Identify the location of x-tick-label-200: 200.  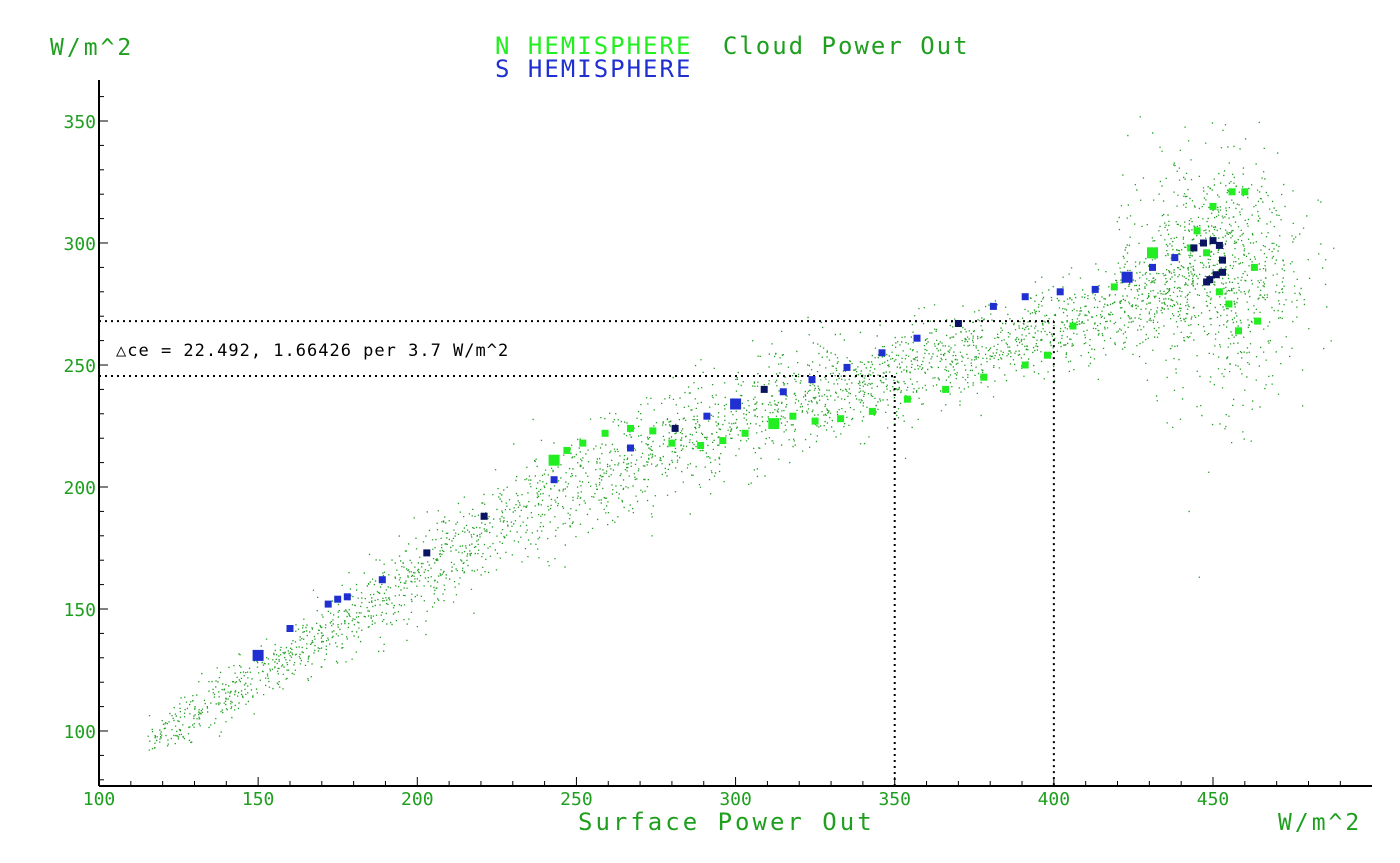
(417, 799).